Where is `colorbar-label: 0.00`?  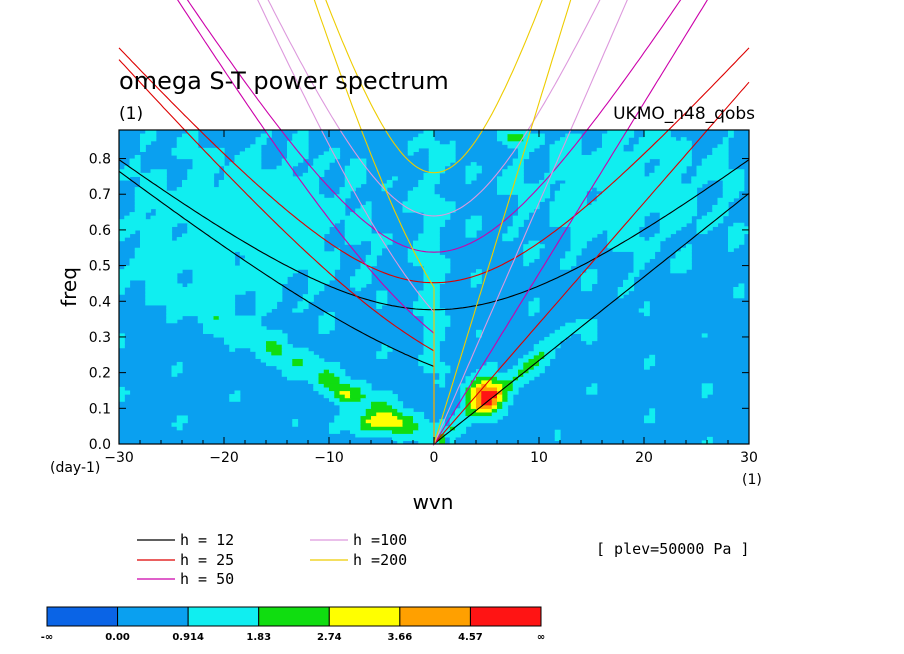 colorbar-label: 0.00 is located at coordinates (117, 637).